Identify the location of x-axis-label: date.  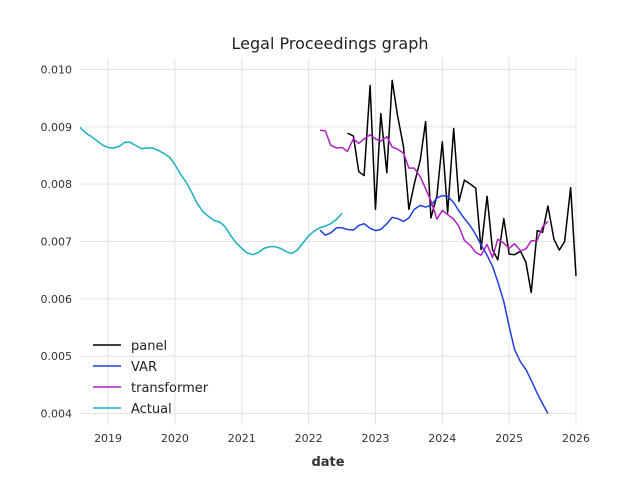
(327, 462).